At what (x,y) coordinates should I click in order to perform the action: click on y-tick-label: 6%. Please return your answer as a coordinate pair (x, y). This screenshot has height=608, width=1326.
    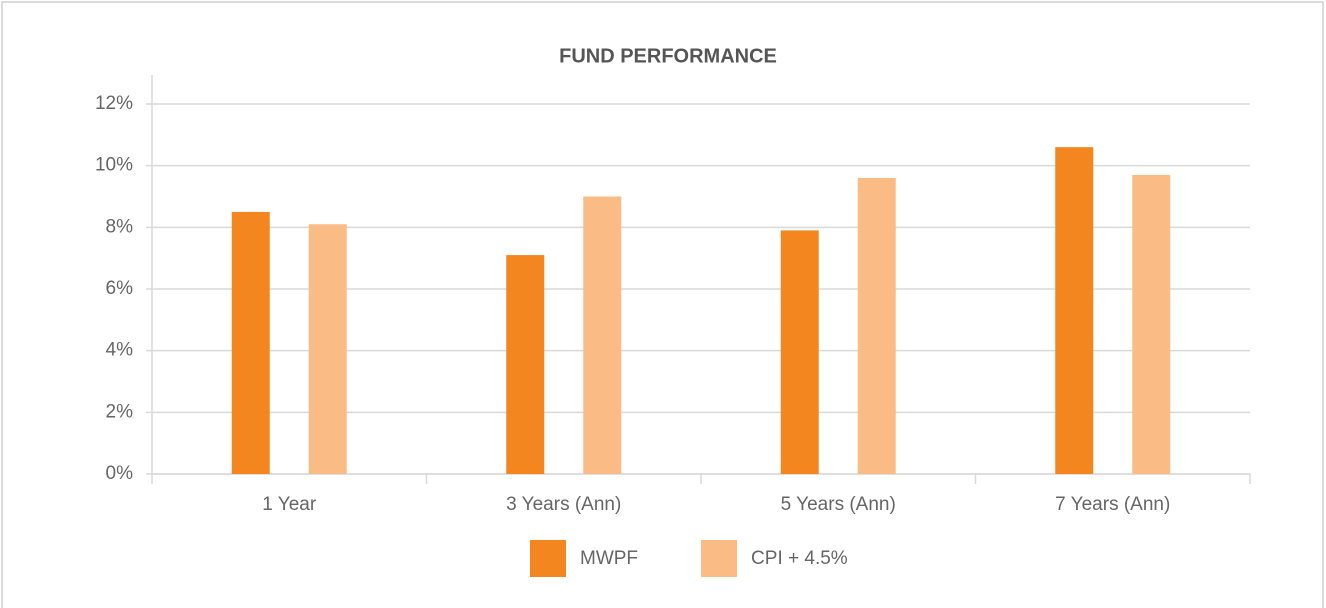
    Looking at the image, I should click on (120, 288).